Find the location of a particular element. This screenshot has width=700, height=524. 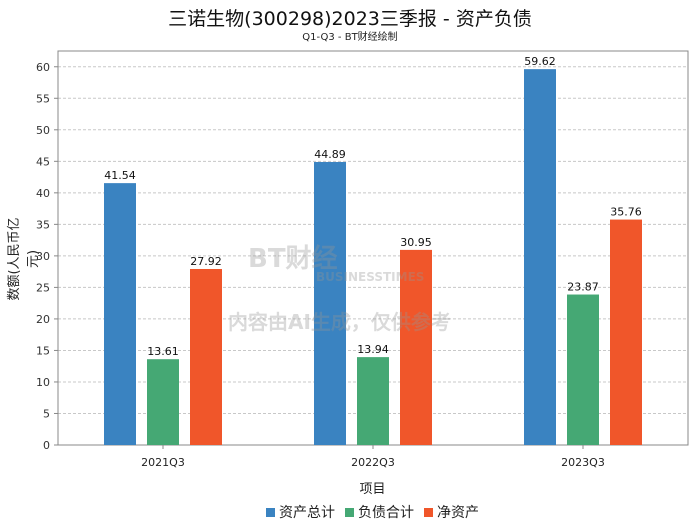

data-label: 27.92 is located at coordinates (206, 261).